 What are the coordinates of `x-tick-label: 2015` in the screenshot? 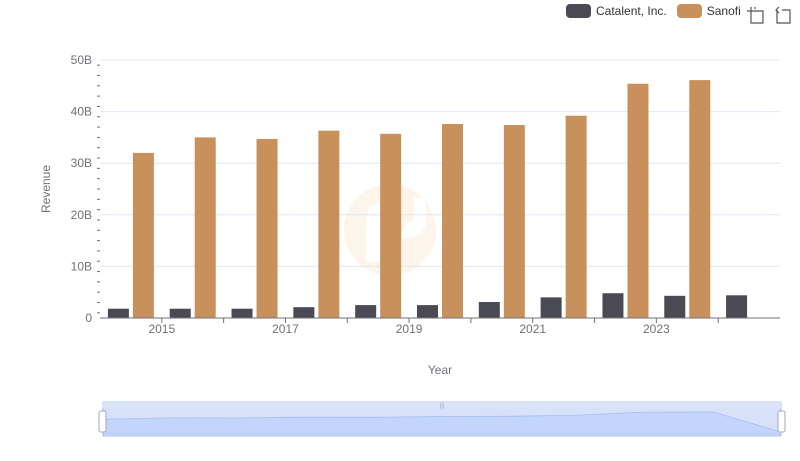 It's located at (161, 329).